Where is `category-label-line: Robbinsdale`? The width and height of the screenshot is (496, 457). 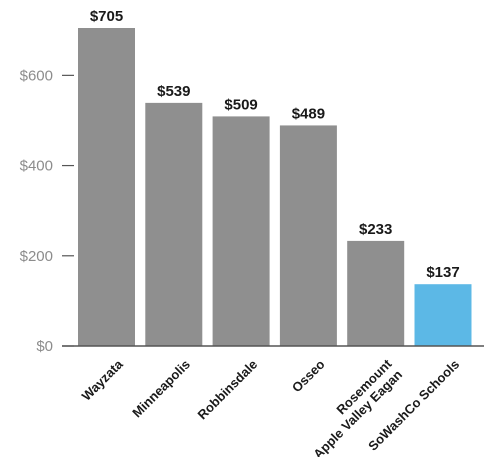 category-label-line: Robbinsdale is located at coordinates (228, 390).